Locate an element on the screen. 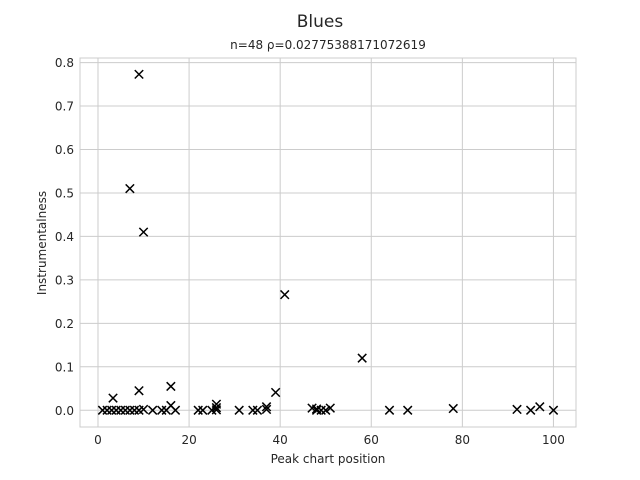 This screenshot has height=480, width=640. x-tick-label: 40 is located at coordinates (280, 440).